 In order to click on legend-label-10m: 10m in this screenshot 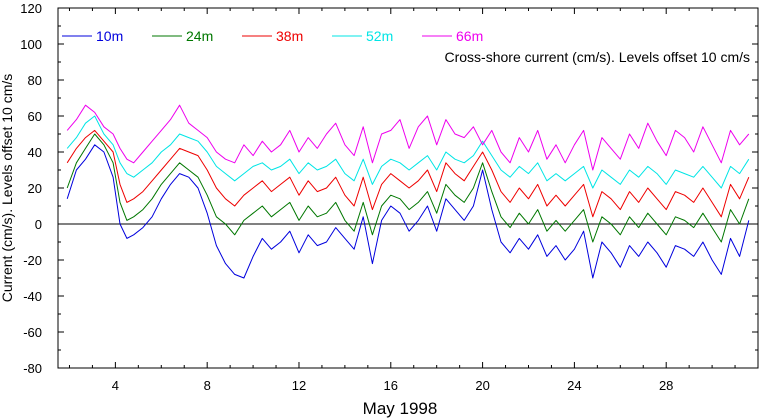, I will do `click(109, 36)`.